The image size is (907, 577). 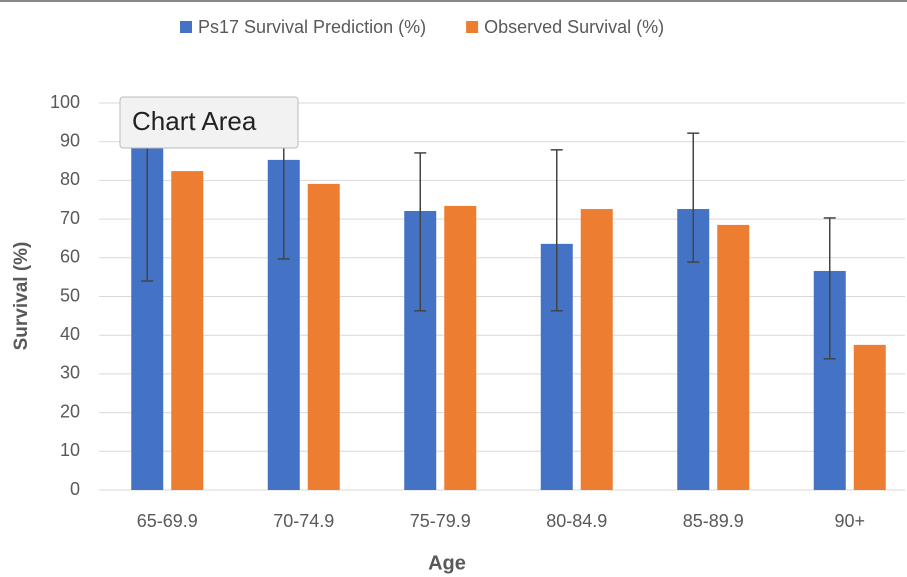 What do you see at coordinates (70, 140) in the screenshot?
I see `y-tick-label: 90` at bounding box center [70, 140].